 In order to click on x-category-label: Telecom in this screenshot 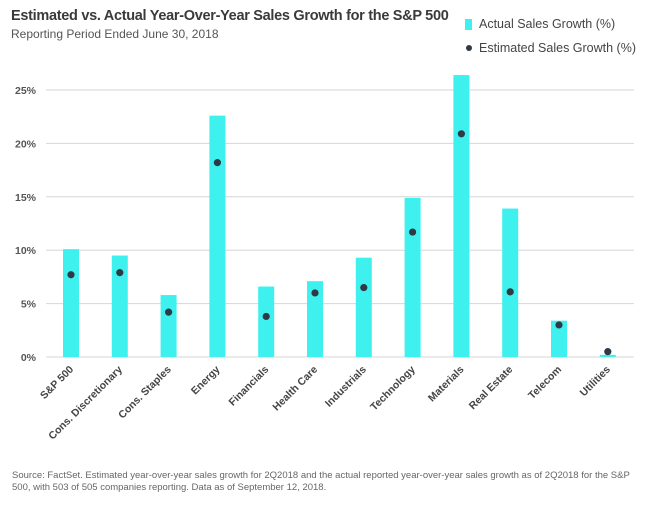, I will do `click(545, 383)`.